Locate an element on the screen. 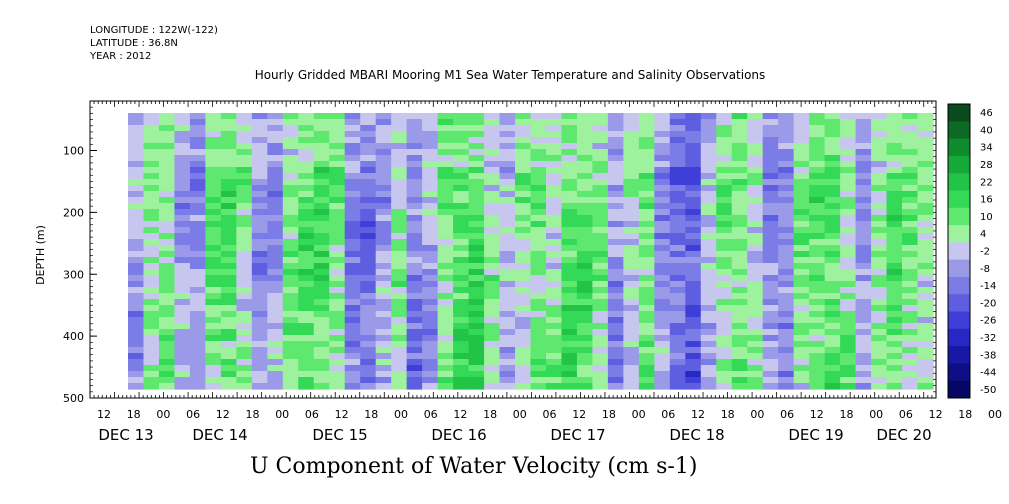 This screenshot has width=1009, height=504. hour-tick-label: 00 is located at coordinates (163, 414).